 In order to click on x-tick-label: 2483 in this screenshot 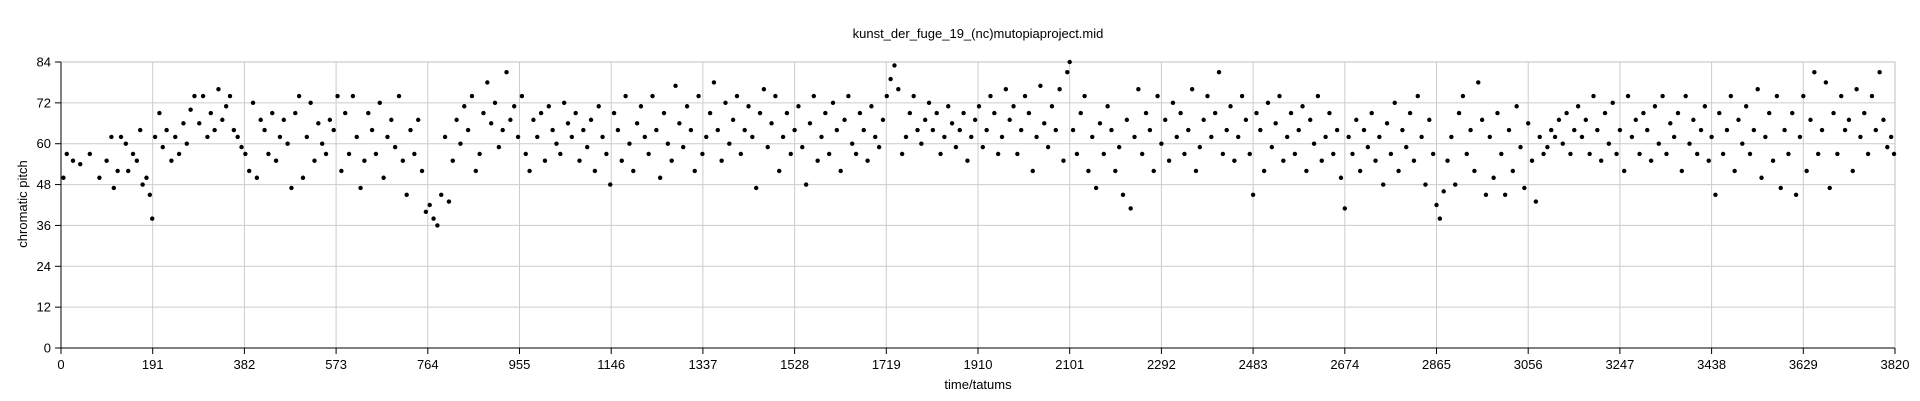, I will do `click(1253, 364)`.